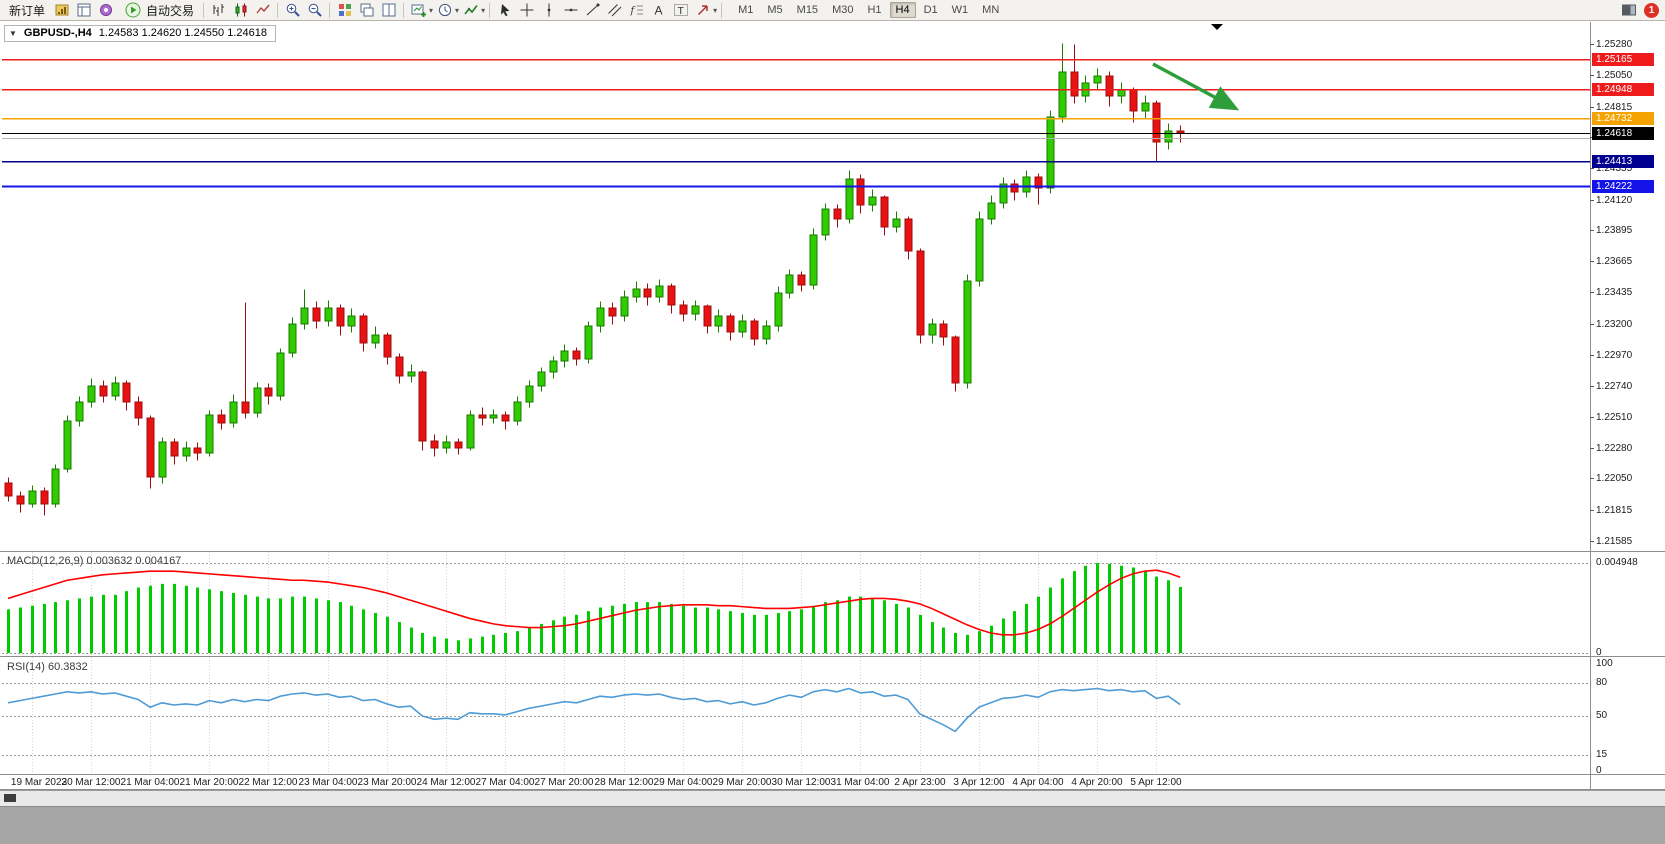  I want to click on price-tick-label: 1.25280, so click(1614, 44).